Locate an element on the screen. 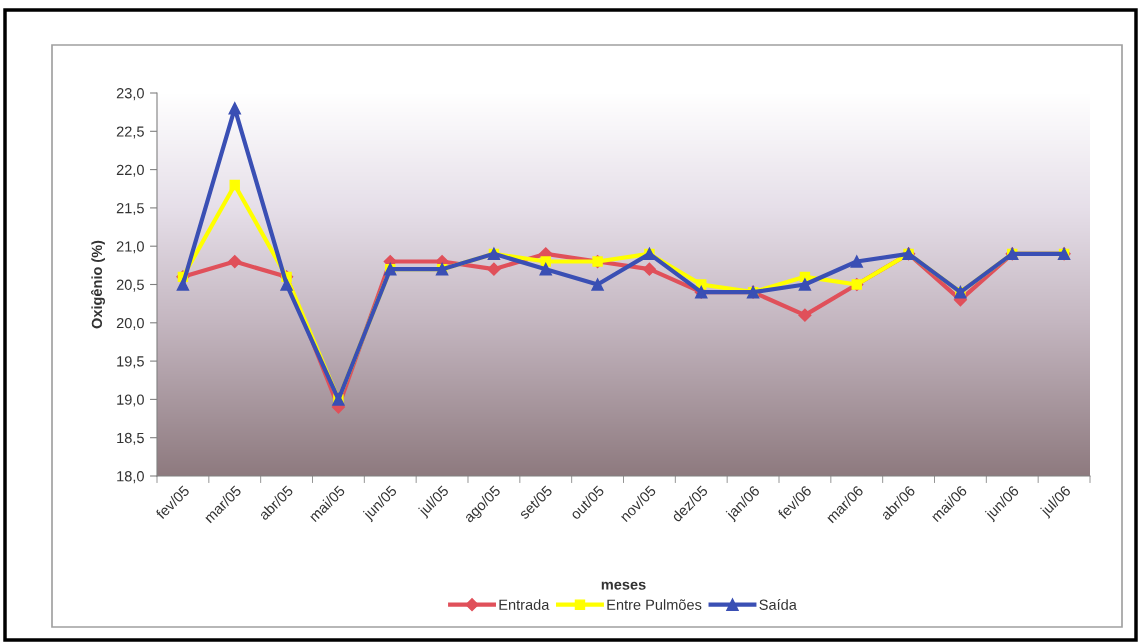 Image resolution: width=1143 pixels, height=643 pixels. y-tick-label: 20,5 is located at coordinates (130, 285).